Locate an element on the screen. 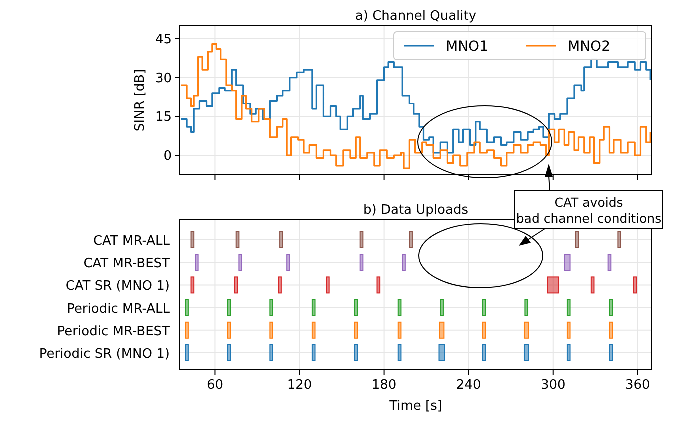 The height and width of the screenshot is (424, 681). chart-title: a) Channel Quality is located at coordinates (416, 16).